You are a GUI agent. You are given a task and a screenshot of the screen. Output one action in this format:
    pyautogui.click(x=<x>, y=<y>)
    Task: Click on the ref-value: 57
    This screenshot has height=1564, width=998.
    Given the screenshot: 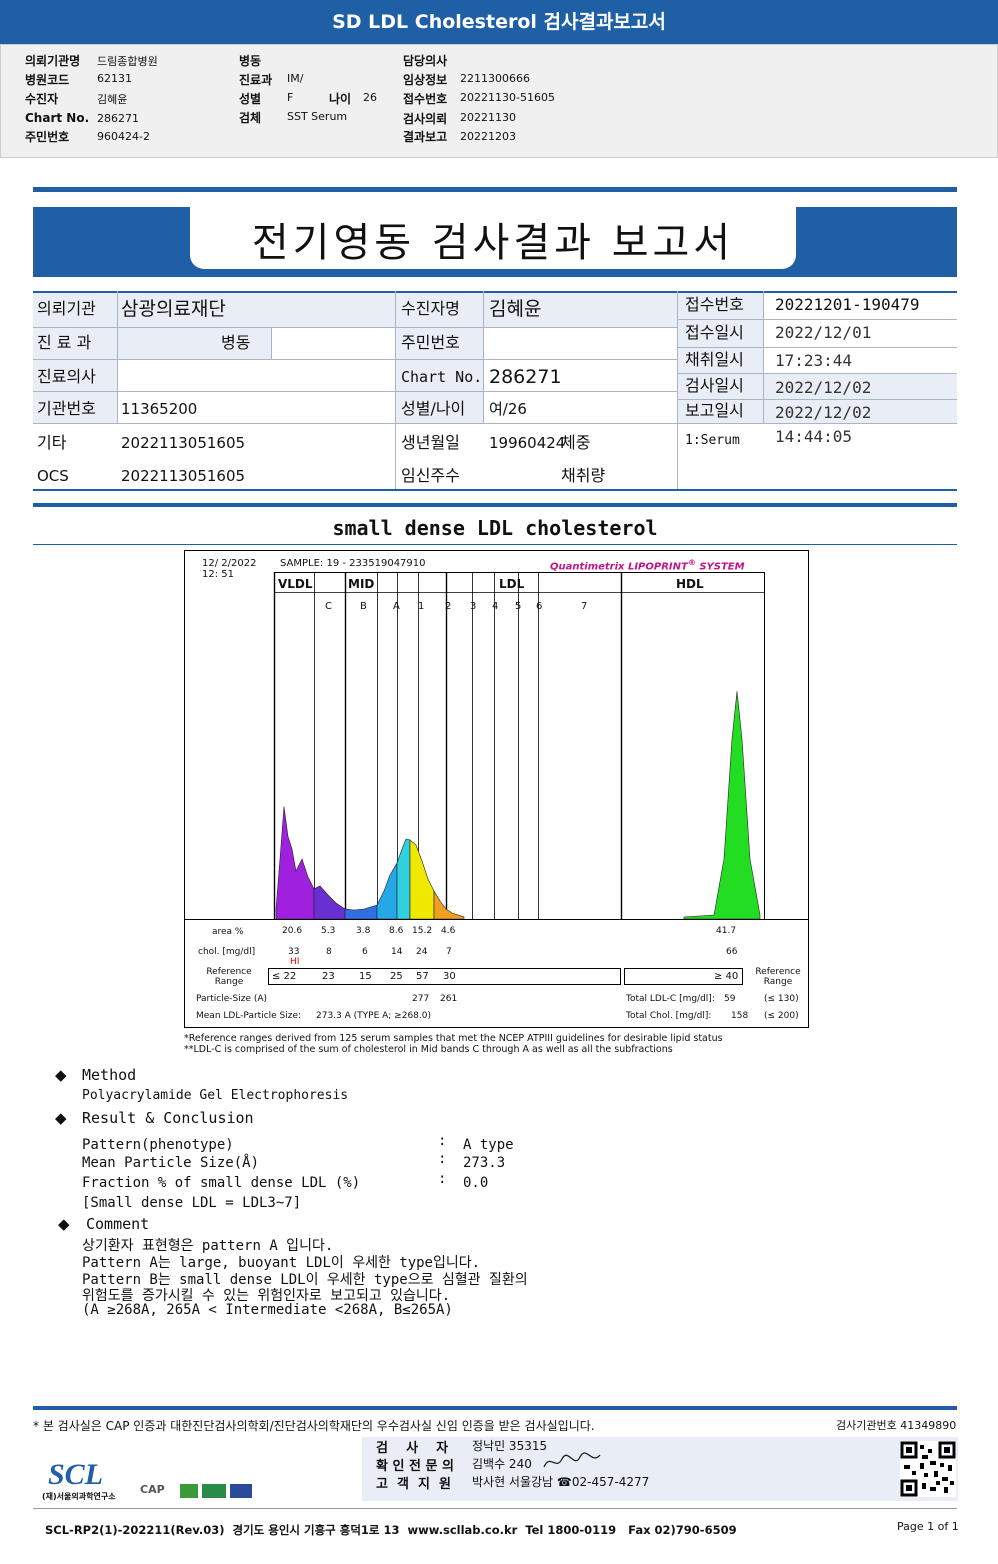 What is the action you would take?
    pyautogui.click(x=422, y=976)
    